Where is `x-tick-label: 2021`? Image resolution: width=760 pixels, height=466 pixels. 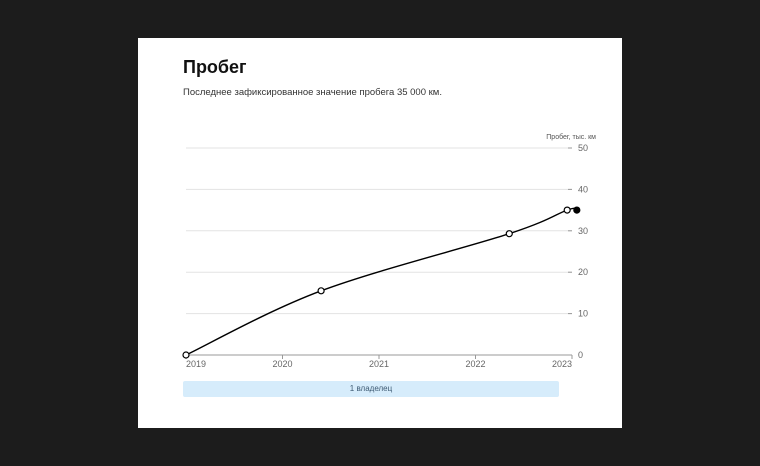 x-tick-label: 2021 is located at coordinates (379, 364).